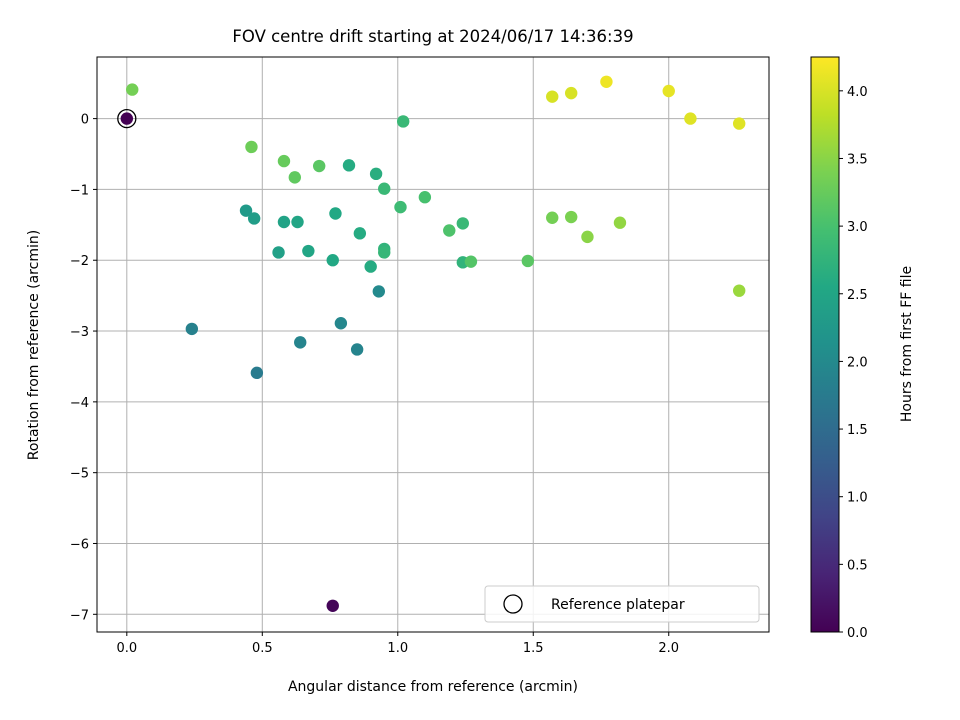 Image resolution: width=960 pixels, height=720 pixels. What do you see at coordinates (907, 344) in the screenshot?
I see `colorbar-label: Hours from first FF file` at bounding box center [907, 344].